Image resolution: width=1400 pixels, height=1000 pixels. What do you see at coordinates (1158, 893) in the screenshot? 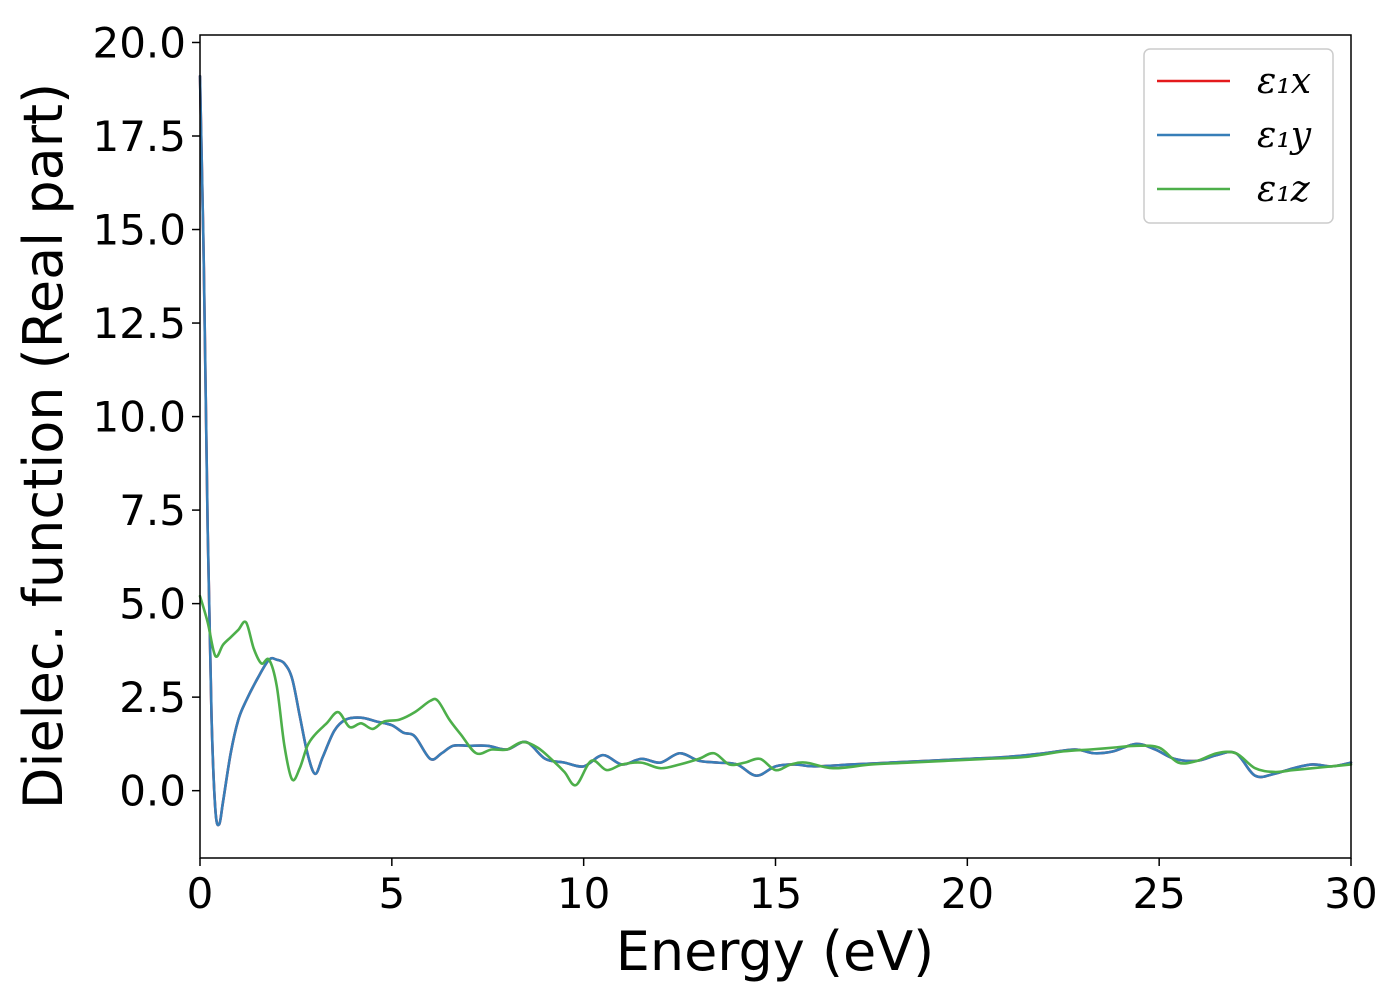
I see `x-tick-label: 25` at bounding box center [1158, 893].